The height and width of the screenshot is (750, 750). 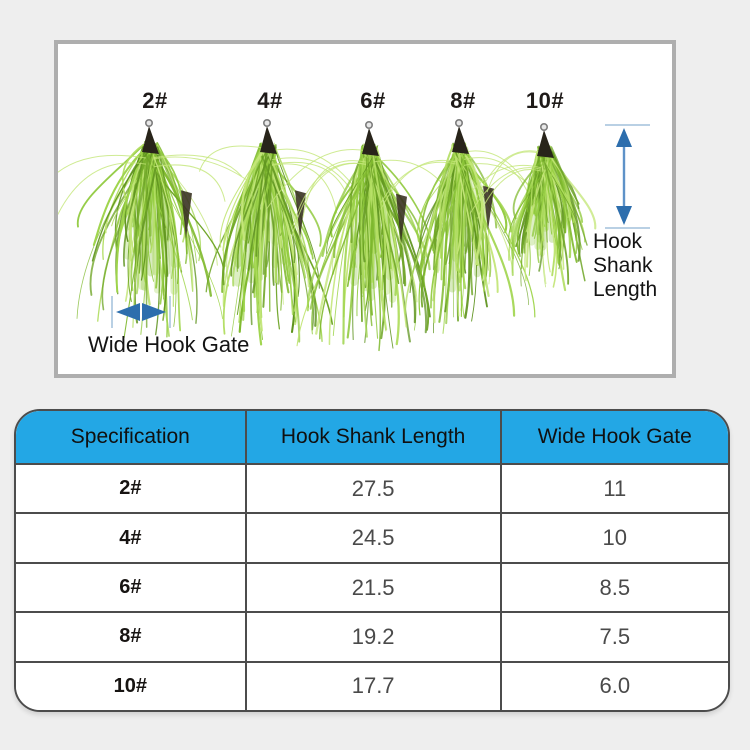 I want to click on table-row: 4# 24.5 10, so click(x=372, y=537).